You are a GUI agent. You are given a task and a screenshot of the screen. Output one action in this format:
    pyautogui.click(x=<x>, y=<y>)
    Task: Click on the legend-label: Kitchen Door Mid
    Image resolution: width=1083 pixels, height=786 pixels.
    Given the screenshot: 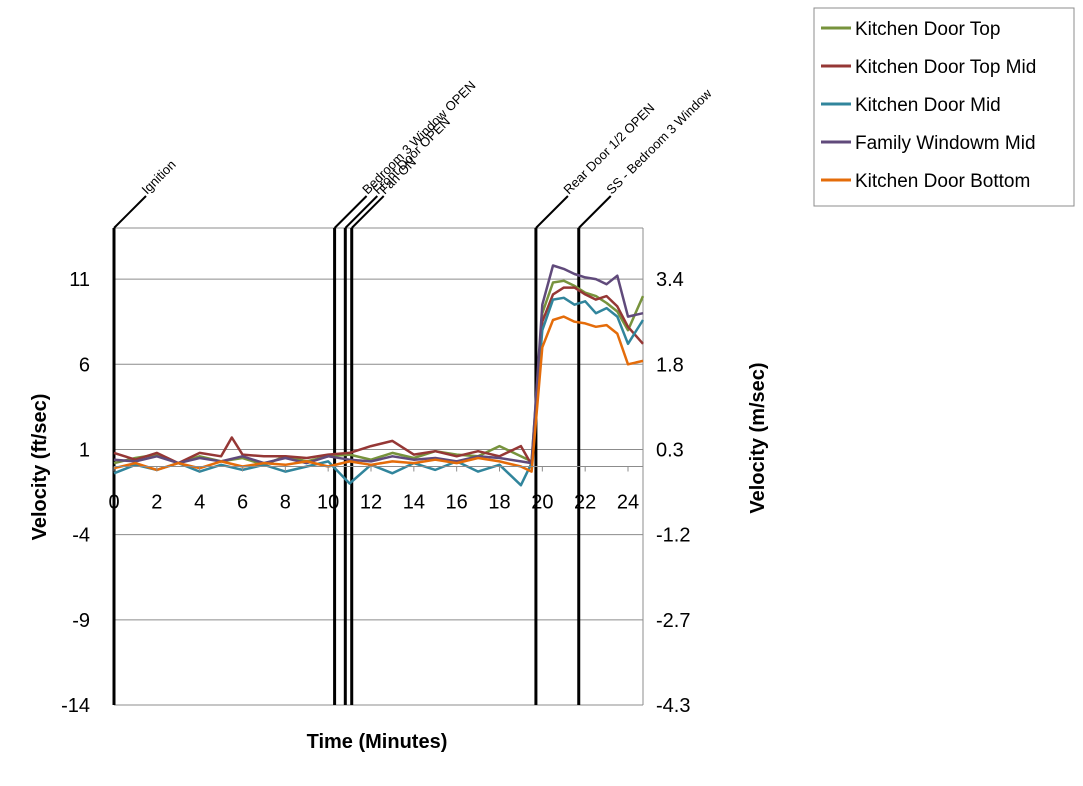 What is the action you would take?
    pyautogui.click(x=928, y=105)
    